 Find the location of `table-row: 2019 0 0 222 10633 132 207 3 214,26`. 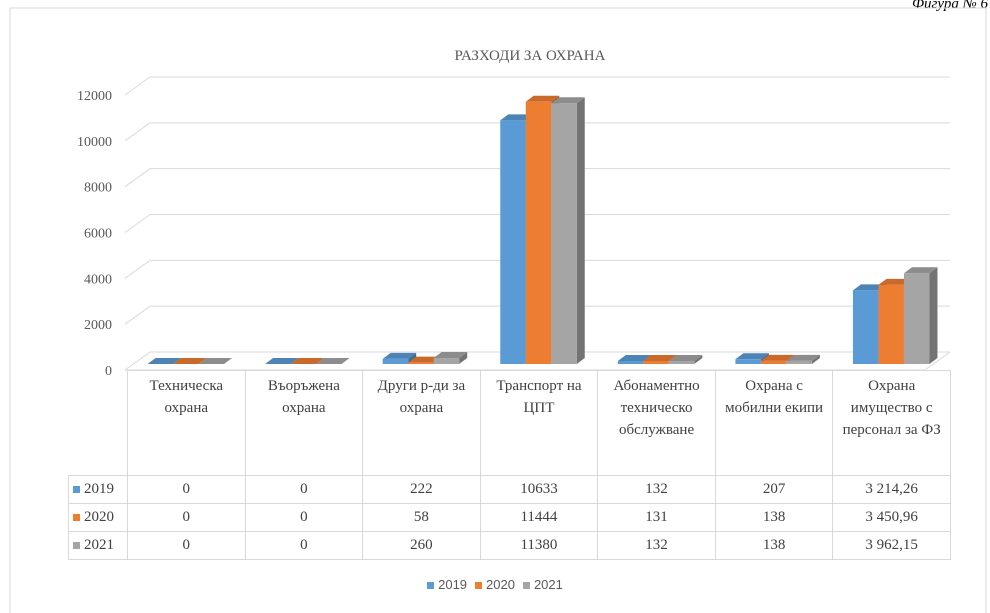

table-row: 2019 0 0 222 10633 132 207 3 214,26 is located at coordinates (509, 489).